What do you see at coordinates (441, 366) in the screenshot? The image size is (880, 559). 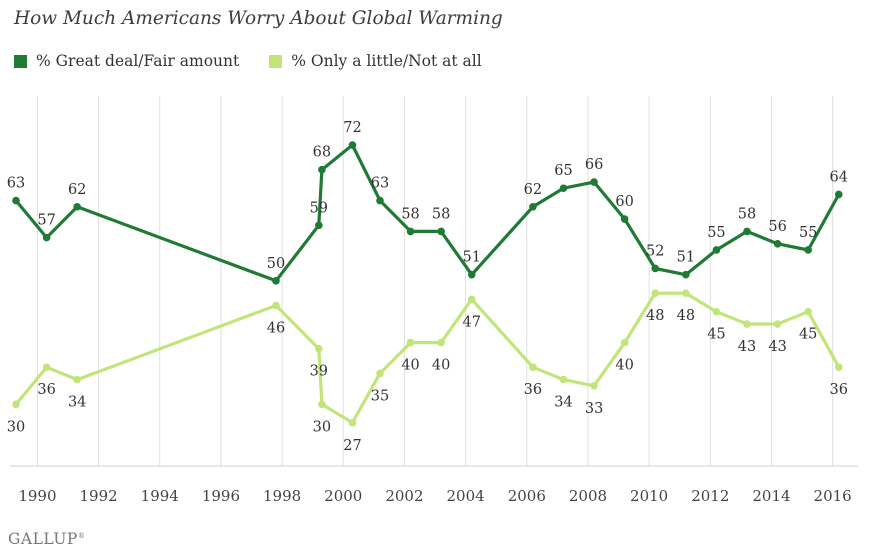 I see `data-label-1-9: 40` at bounding box center [441, 366].